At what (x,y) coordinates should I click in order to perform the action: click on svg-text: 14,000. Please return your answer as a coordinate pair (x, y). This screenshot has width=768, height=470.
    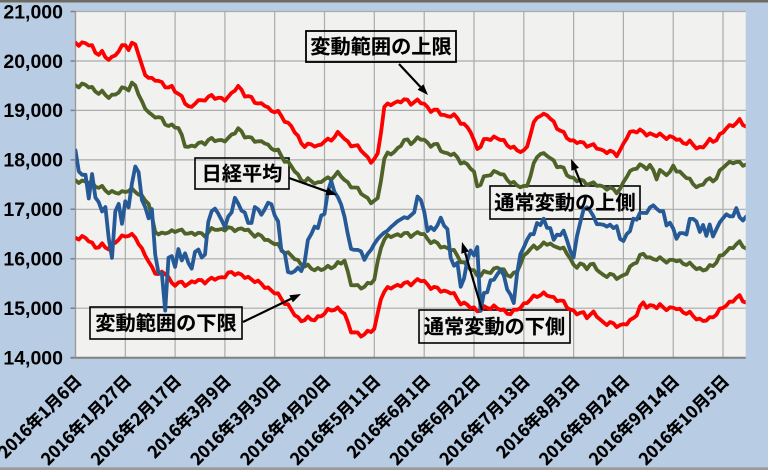
    Looking at the image, I should click on (33, 359).